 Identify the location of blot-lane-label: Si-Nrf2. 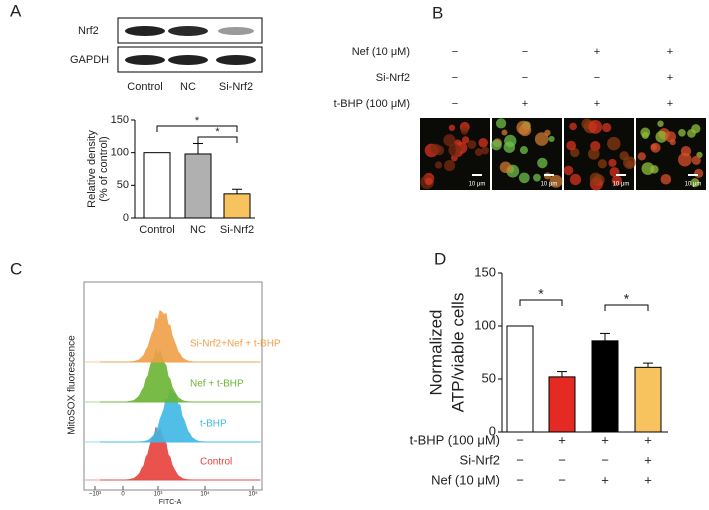
(236, 87).